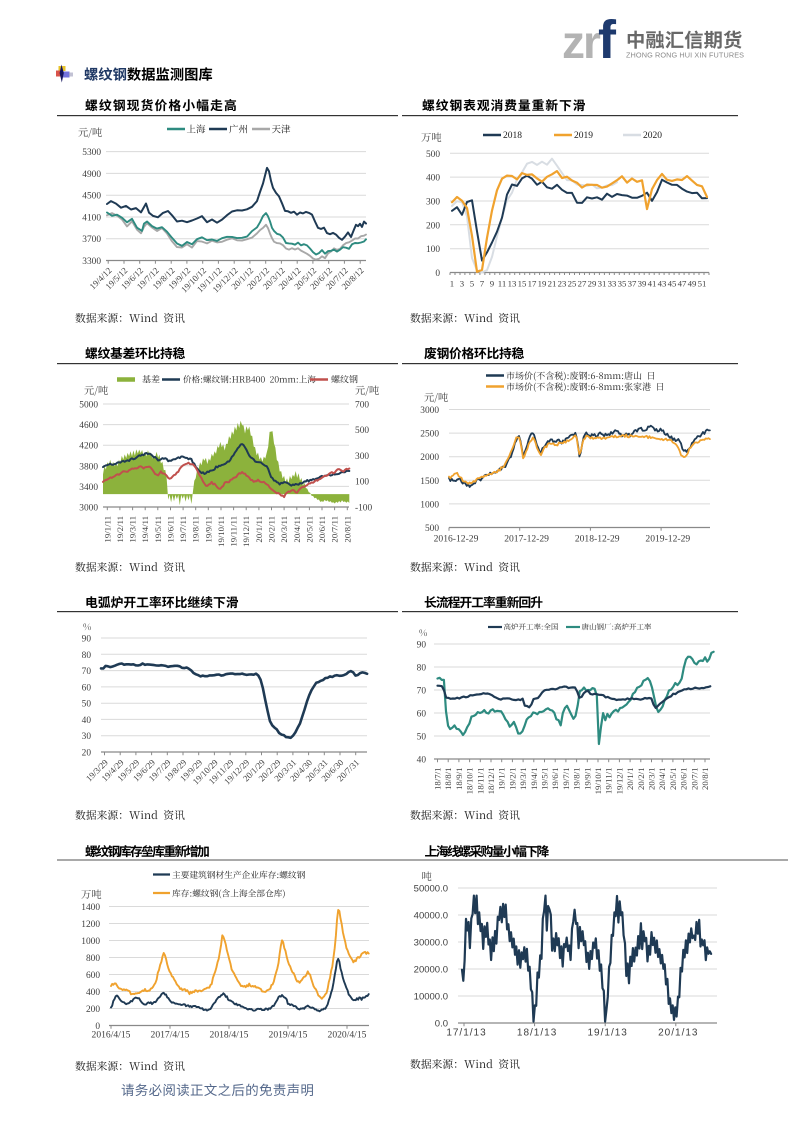 This screenshot has width=793, height=1122. What do you see at coordinates (522, 284) in the screenshot?
I see `svg-text: 15` at bounding box center [522, 284].